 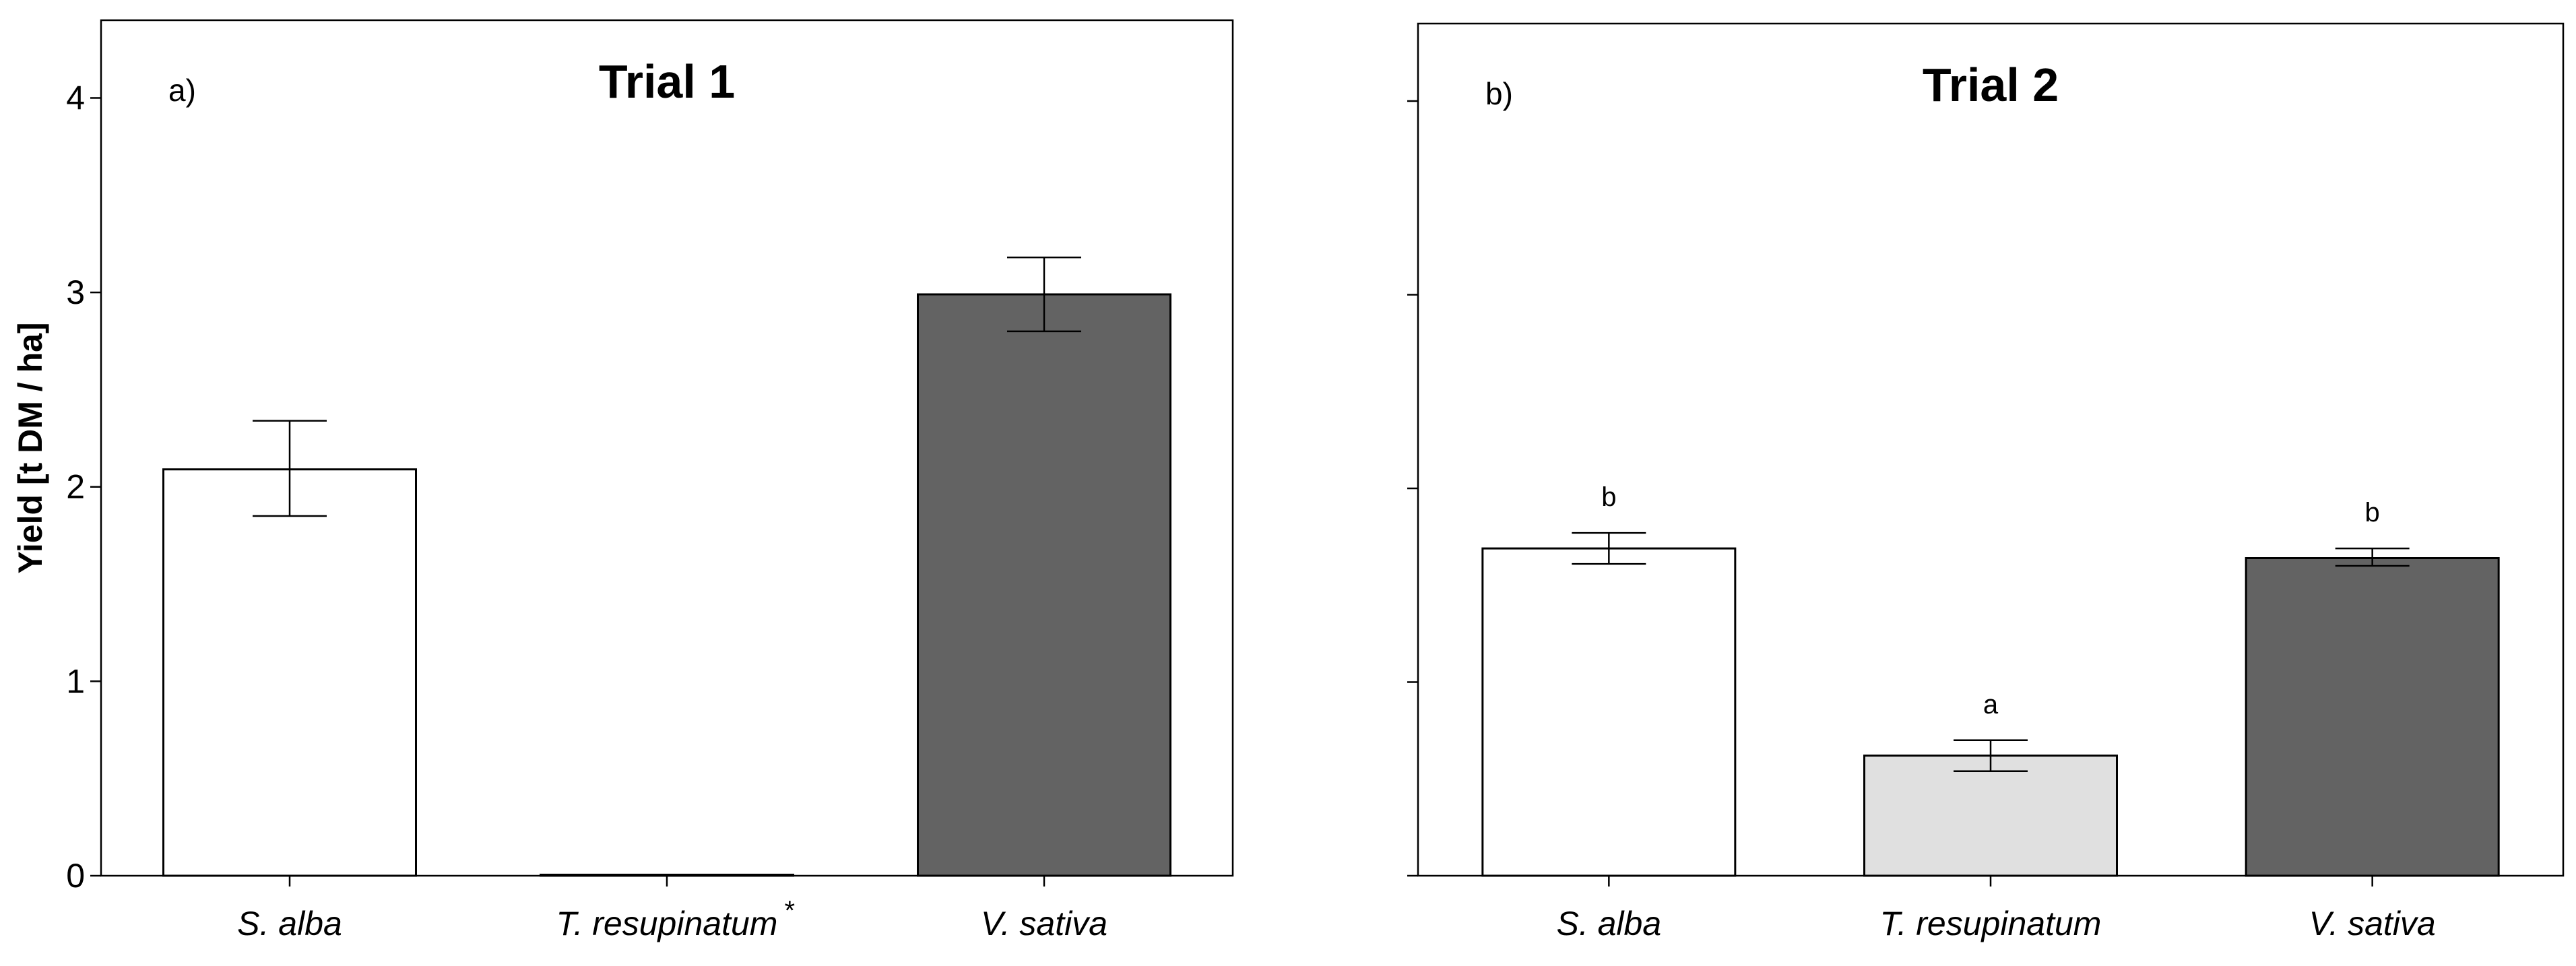 I want to click on panel-title: Trial 2, so click(x=1991, y=85).